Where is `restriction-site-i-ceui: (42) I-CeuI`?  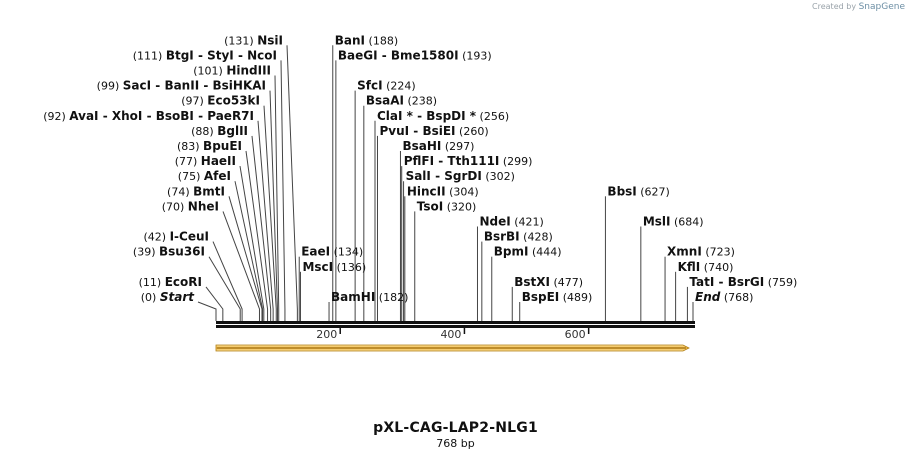 restriction-site-i-ceui: (42) I-CeuI is located at coordinates (177, 237).